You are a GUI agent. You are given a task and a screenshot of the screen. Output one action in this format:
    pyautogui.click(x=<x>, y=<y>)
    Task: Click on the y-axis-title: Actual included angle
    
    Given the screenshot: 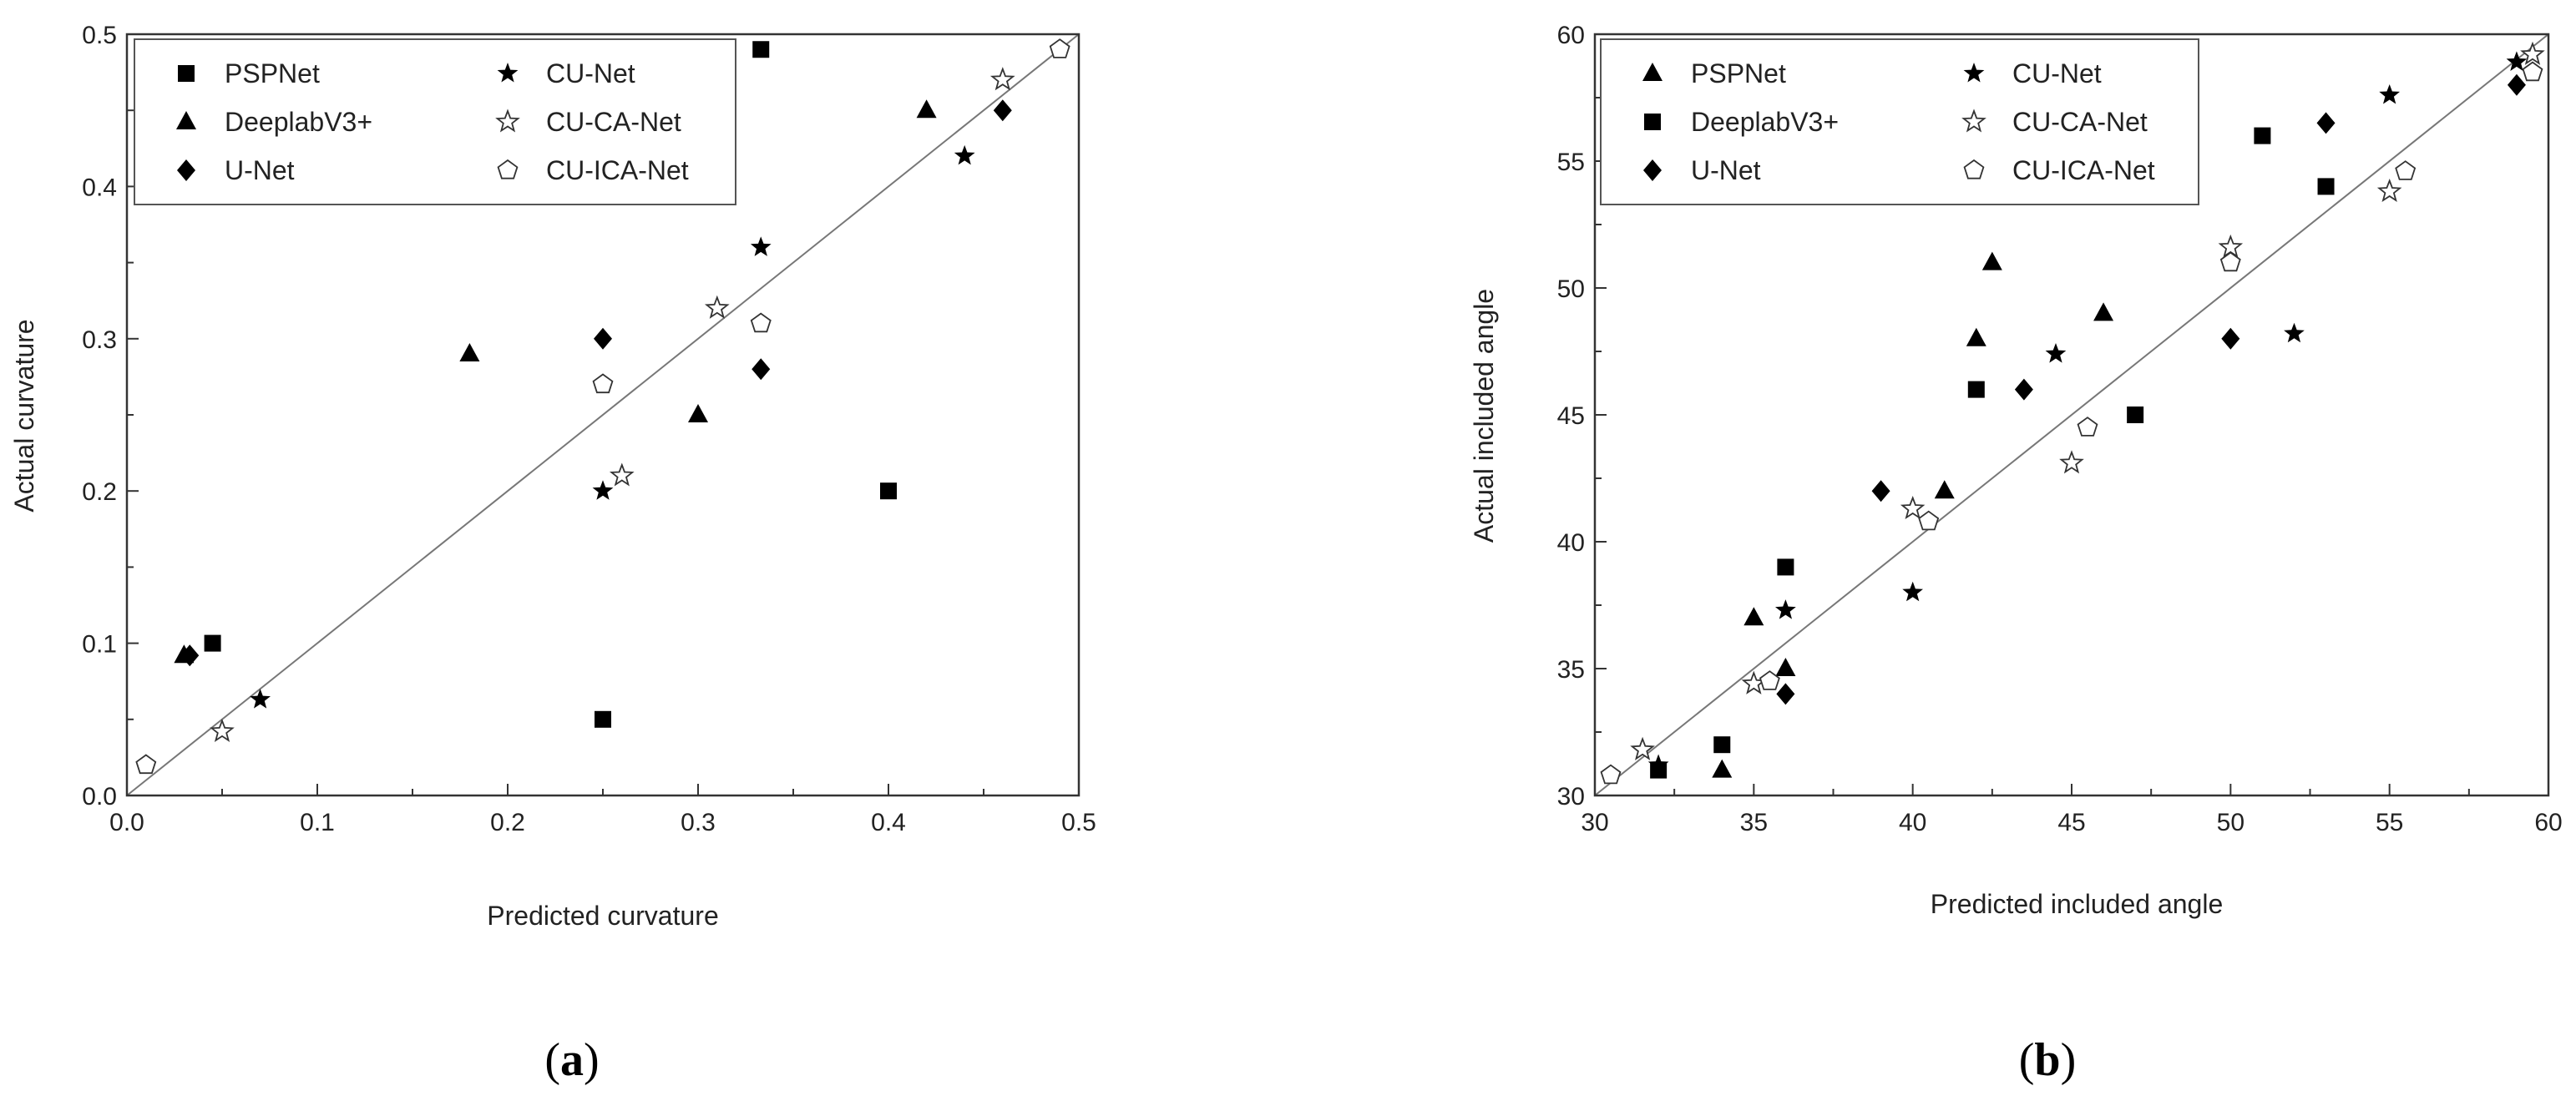 What is the action you would take?
    pyautogui.click(x=1484, y=416)
    